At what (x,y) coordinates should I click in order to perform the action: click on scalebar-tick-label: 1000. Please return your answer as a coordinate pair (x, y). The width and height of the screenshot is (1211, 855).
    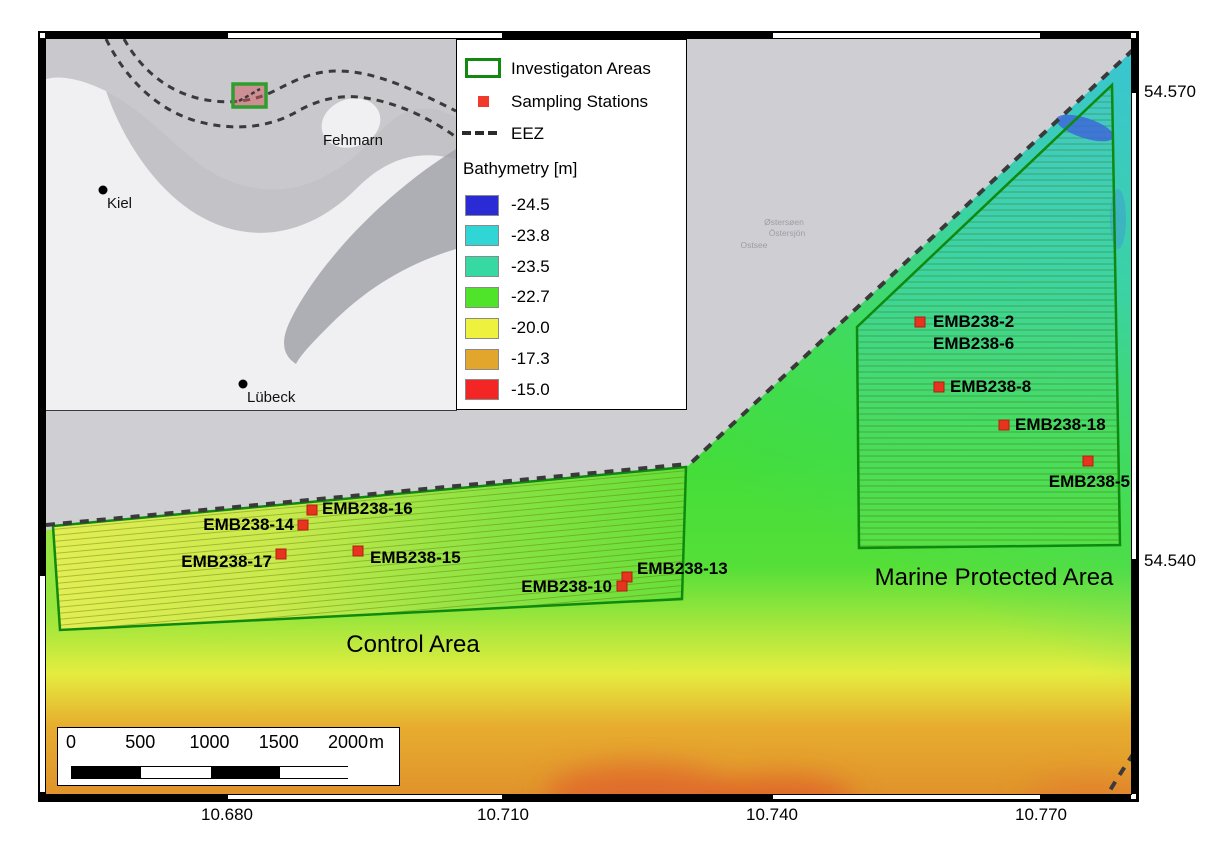
    Looking at the image, I should click on (209, 742).